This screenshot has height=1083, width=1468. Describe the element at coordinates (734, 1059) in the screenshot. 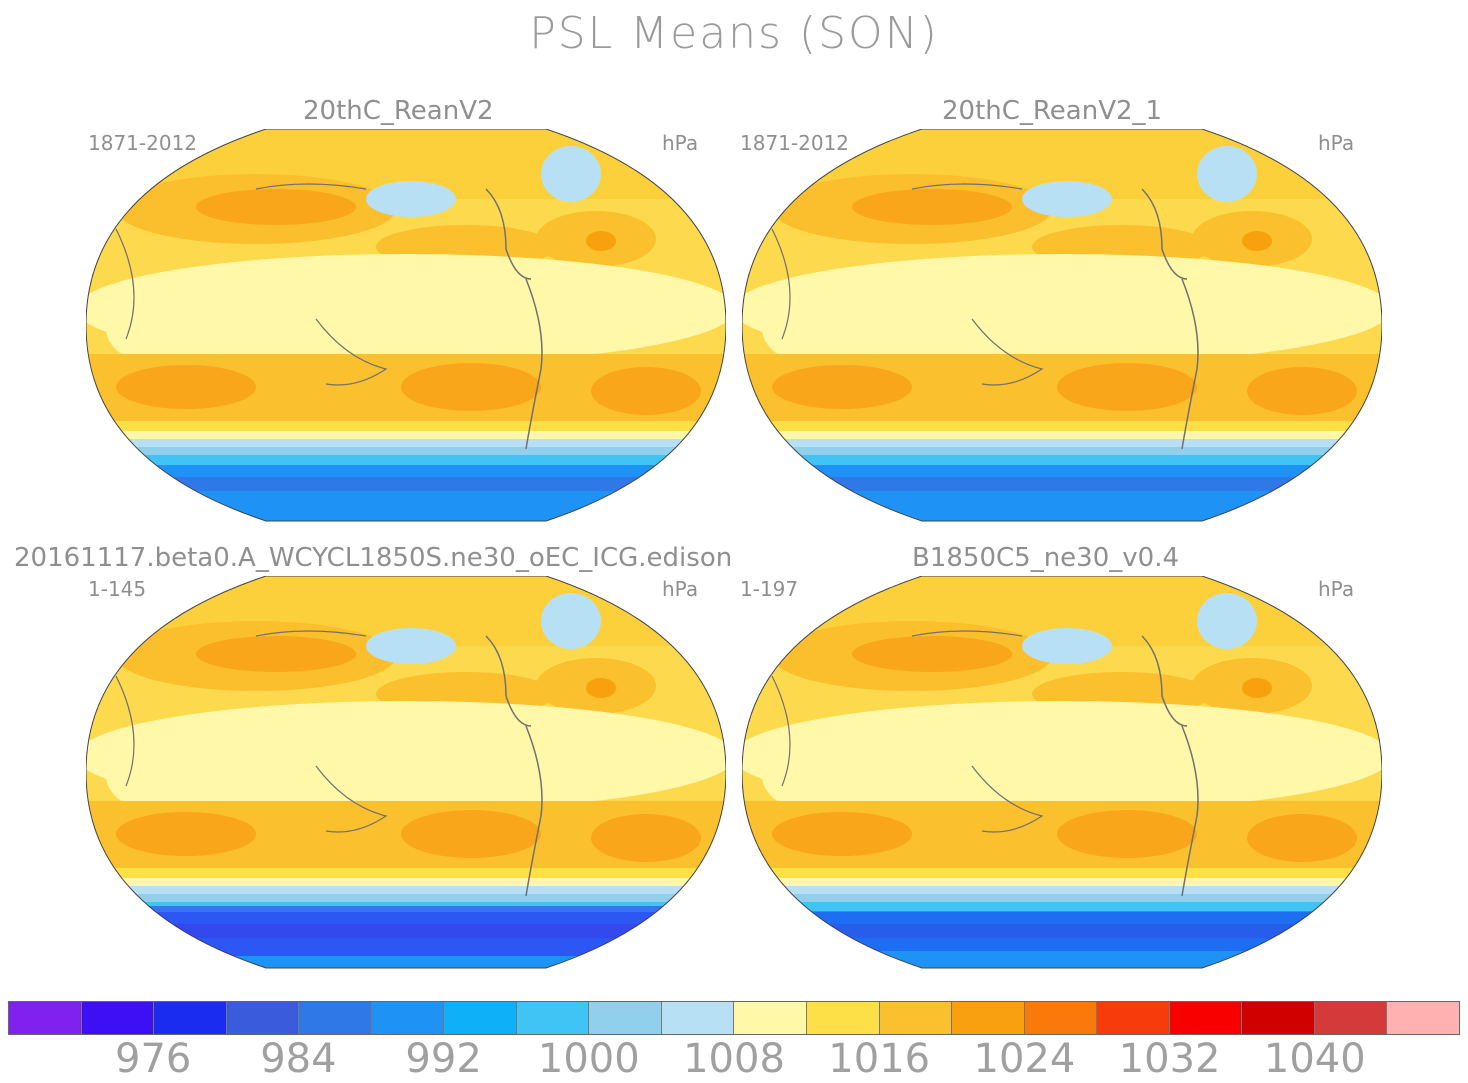

I see `colorbar-label: 1008` at that location.